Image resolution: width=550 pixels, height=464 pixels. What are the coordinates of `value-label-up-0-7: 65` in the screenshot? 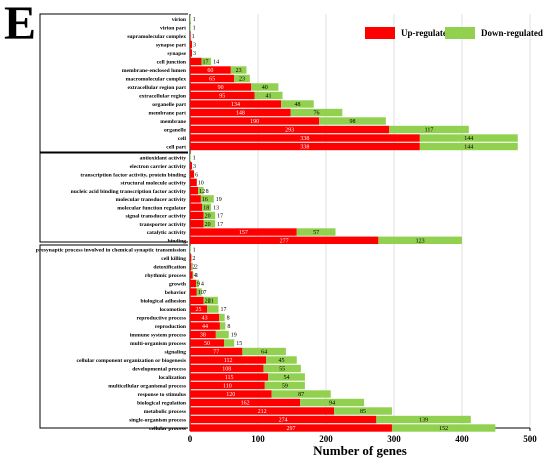 It's located at (212, 80).